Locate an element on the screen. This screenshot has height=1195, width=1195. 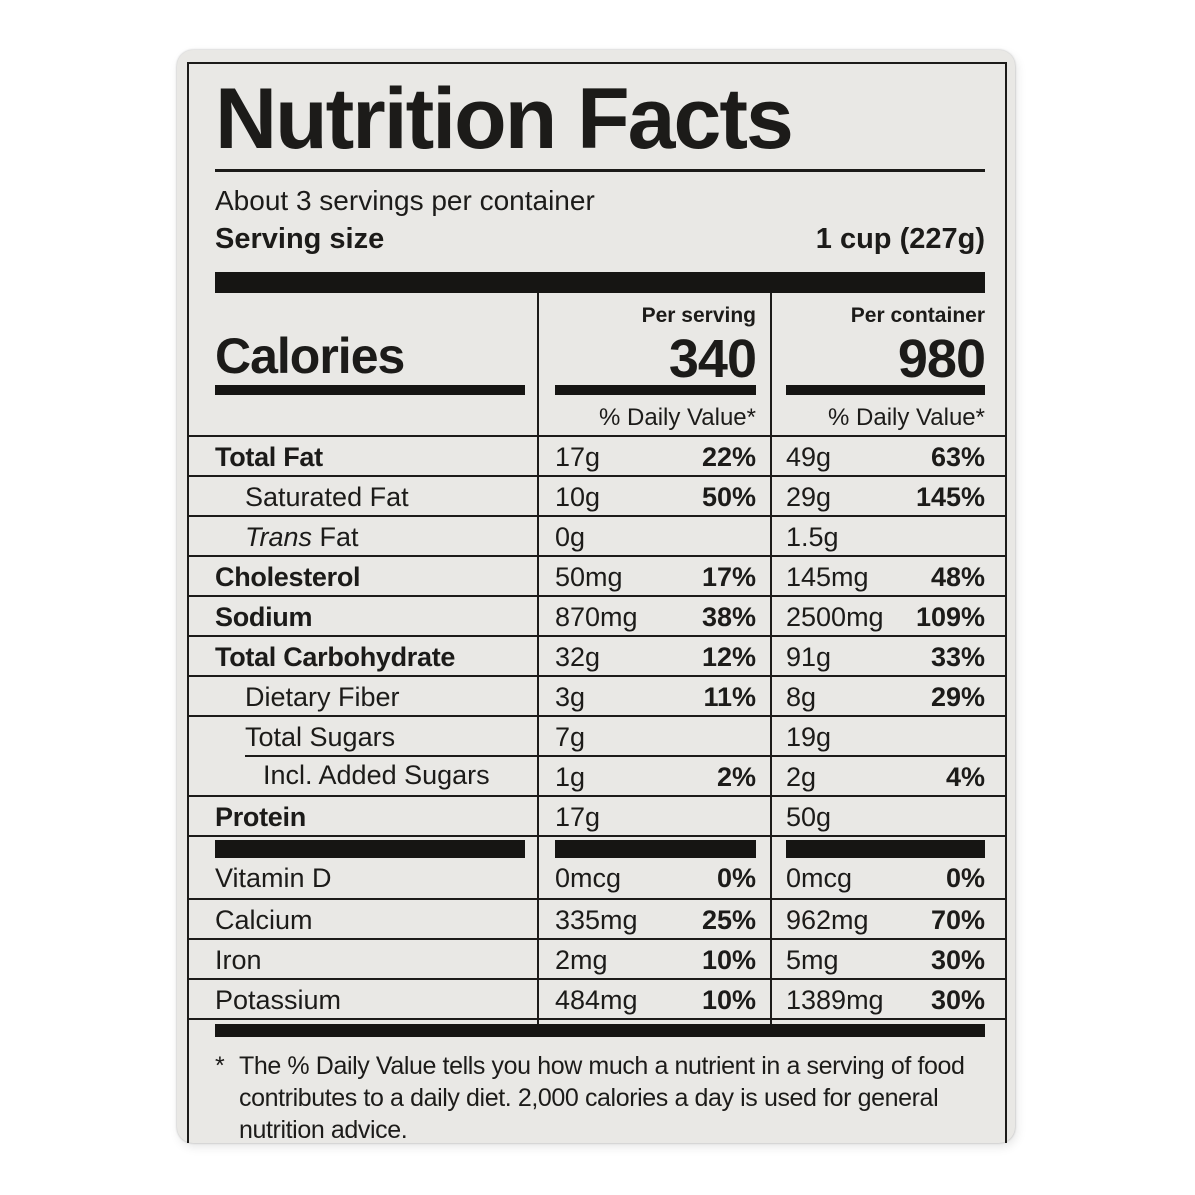
nutrient-row-total-sugars: Total Sugars 7g 19g is located at coordinates (597, 734).